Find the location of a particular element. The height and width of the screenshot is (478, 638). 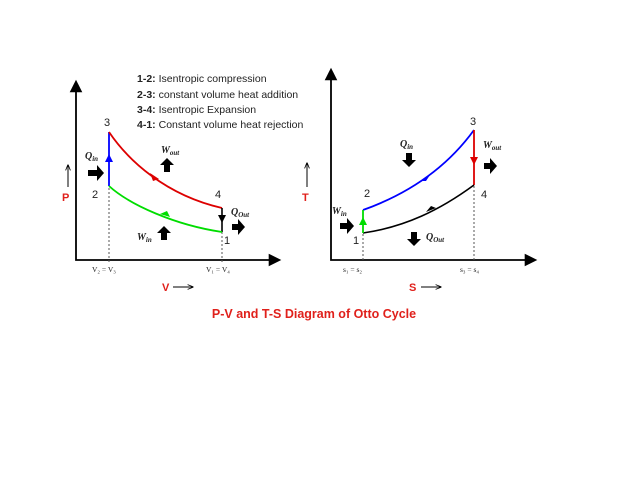

diagram-title: P-V and T-S Diagram of Otto Cycle is located at coordinates (314, 314).